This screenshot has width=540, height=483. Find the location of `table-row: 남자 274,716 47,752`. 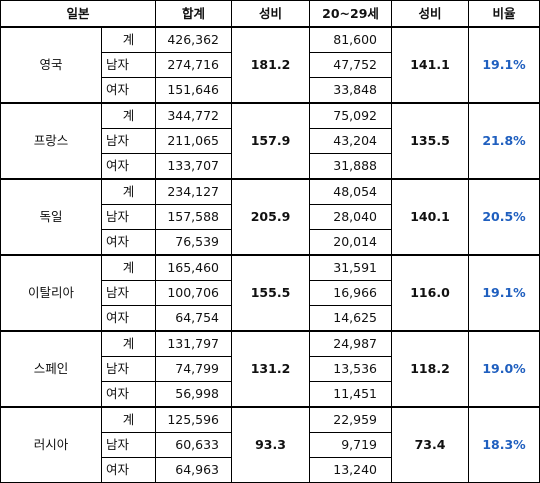

table-row: 남자 274,716 47,752 is located at coordinates (270, 65).